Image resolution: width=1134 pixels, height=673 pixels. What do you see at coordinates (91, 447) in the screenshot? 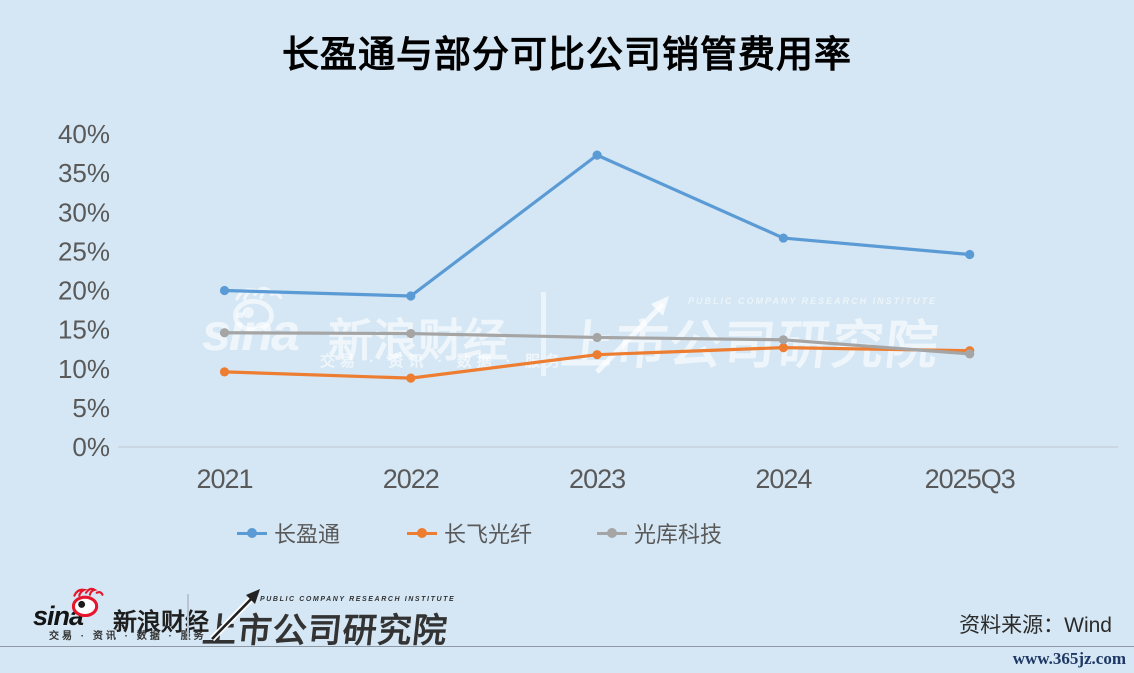
I see `y-axis-tick-label: 0%` at bounding box center [91, 447].